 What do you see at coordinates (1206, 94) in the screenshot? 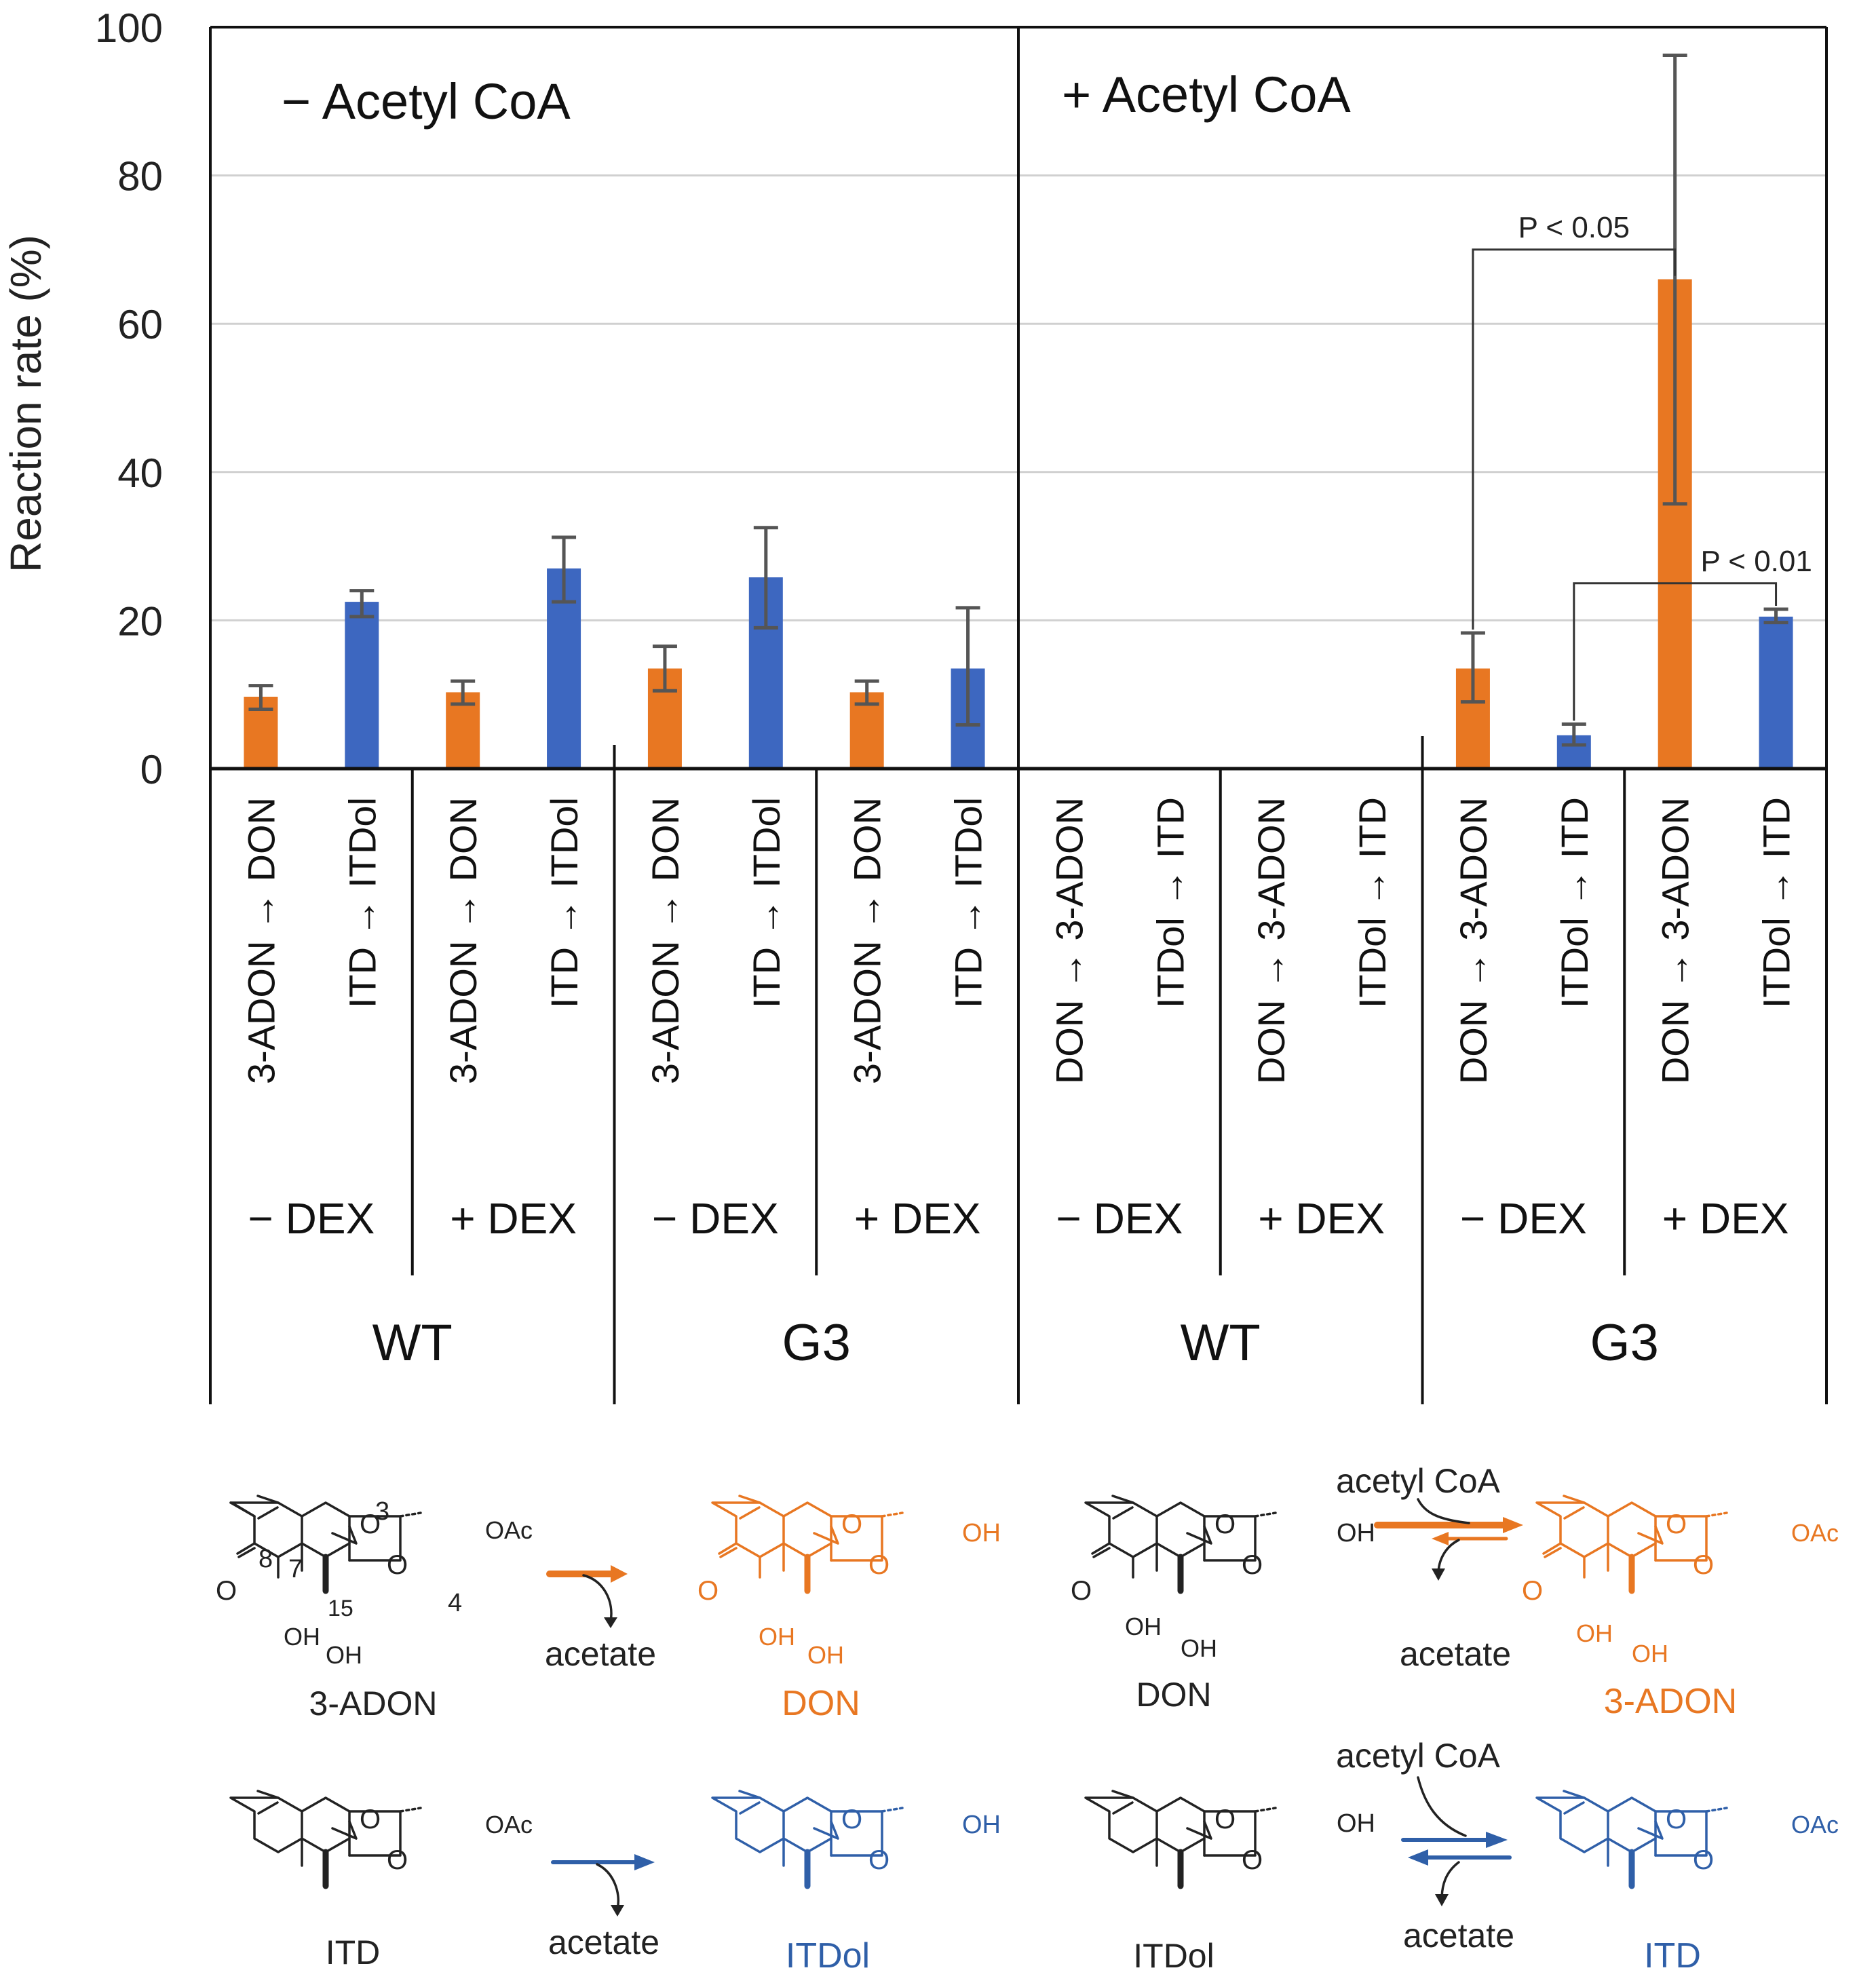
I see `panel-title-plus-acetyl-coa: + Acetyl CoA` at bounding box center [1206, 94].